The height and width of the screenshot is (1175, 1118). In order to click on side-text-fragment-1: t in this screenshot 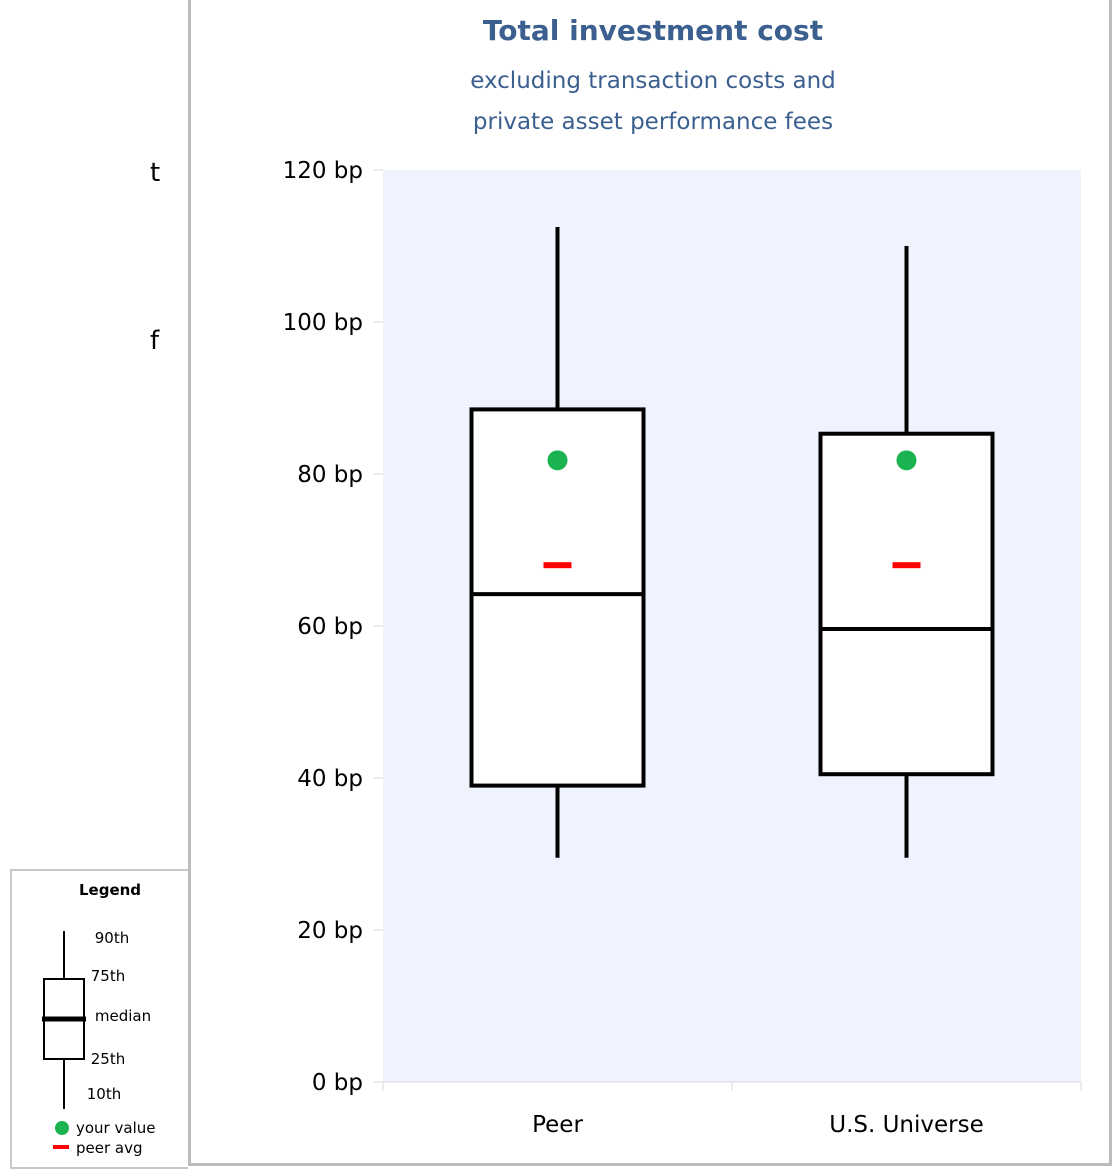, I will do `click(155, 173)`.